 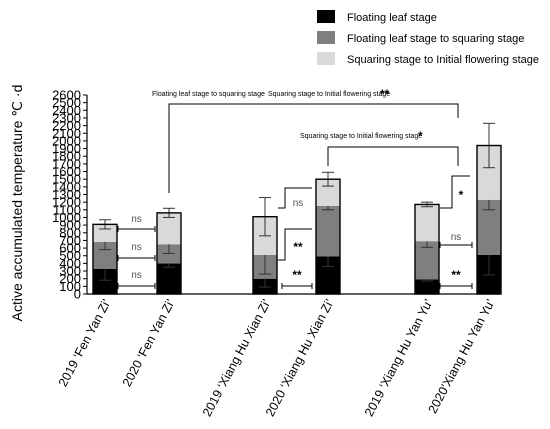 What do you see at coordinates (399, 358) in the screenshot?
I see `x-tick-label: 2019 ‘Xiang Hu Yan Yu’` at bounding box center [399, 358].